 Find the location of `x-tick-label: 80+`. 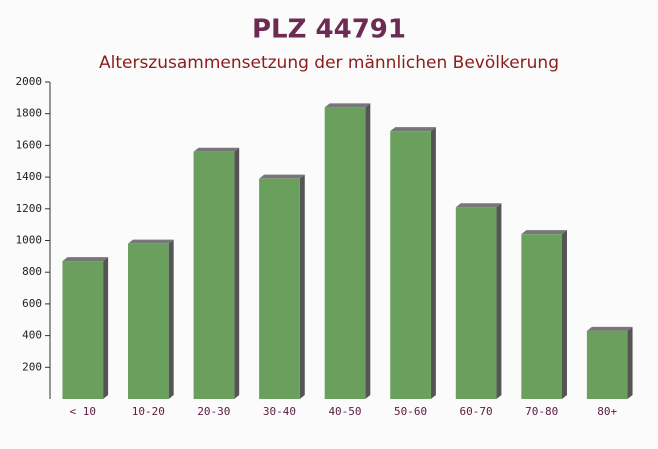

x-tick-label: 80+ is located at coordinates (607, 411).